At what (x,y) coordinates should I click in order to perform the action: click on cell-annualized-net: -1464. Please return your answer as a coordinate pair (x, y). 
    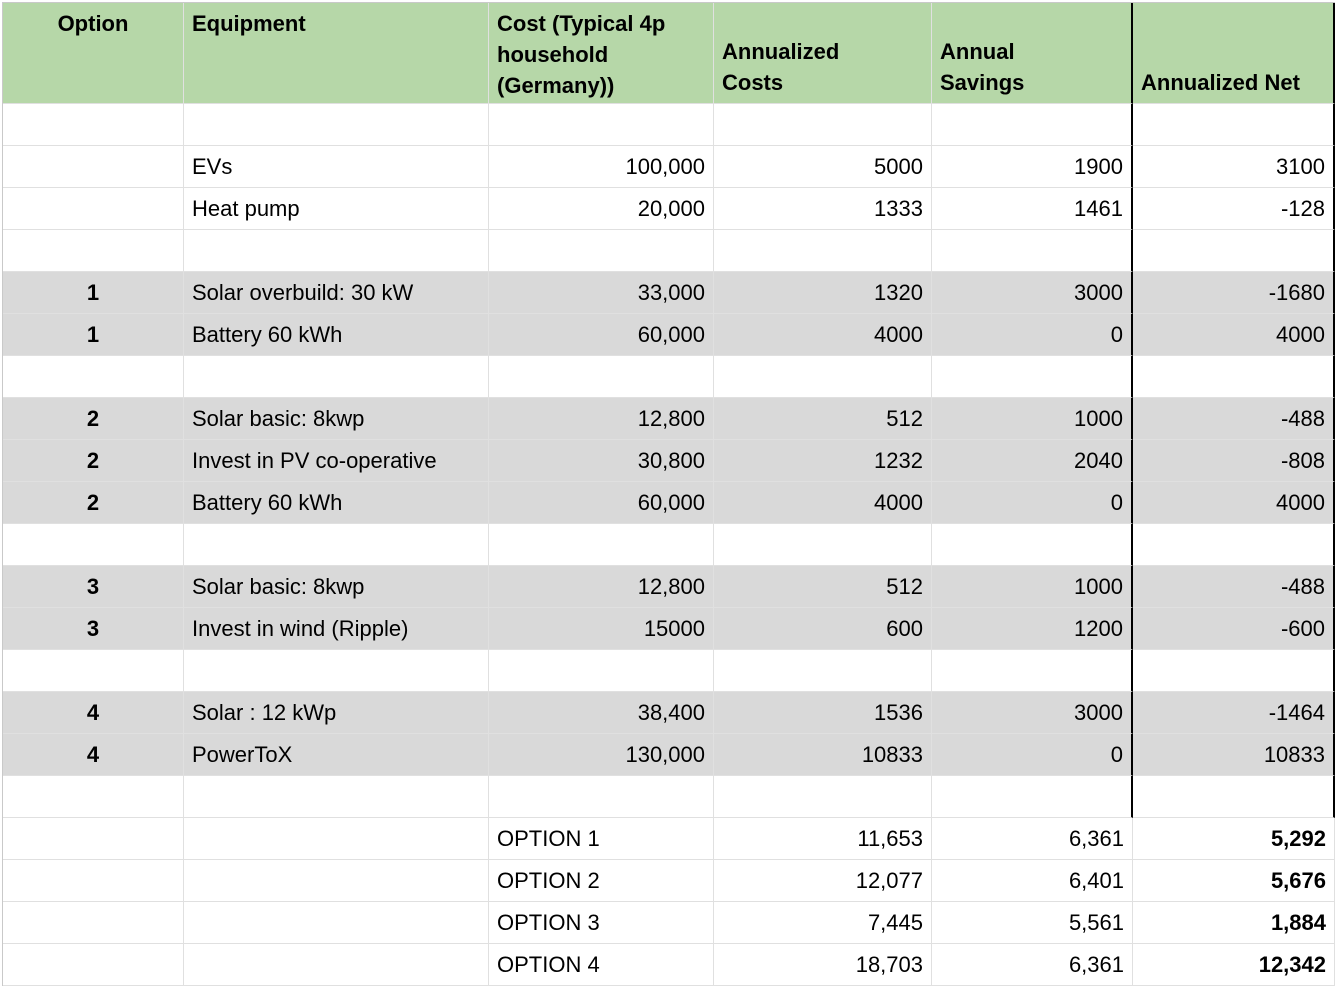
    Looking at the image, I should click on (1234, 713).